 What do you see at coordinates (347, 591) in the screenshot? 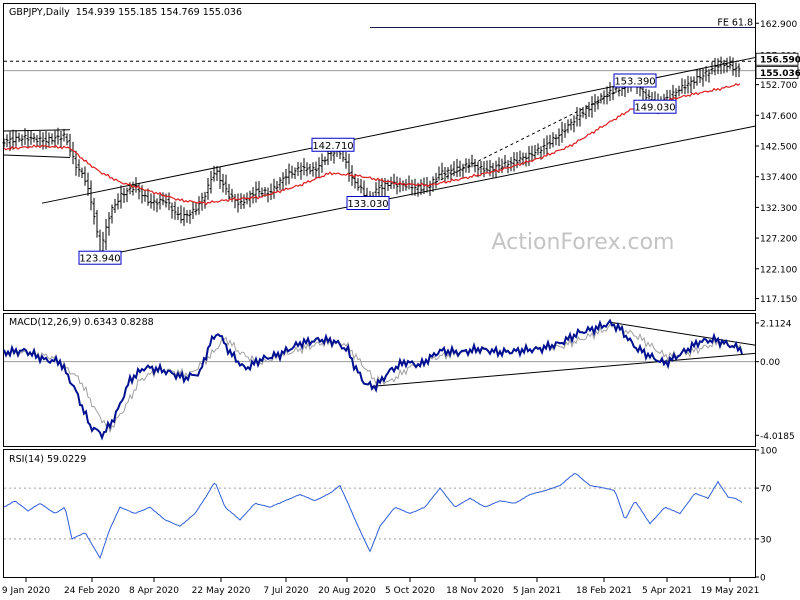
I see `x-tick-label: 20 Aug 2020` at bounding box center [347, 591].